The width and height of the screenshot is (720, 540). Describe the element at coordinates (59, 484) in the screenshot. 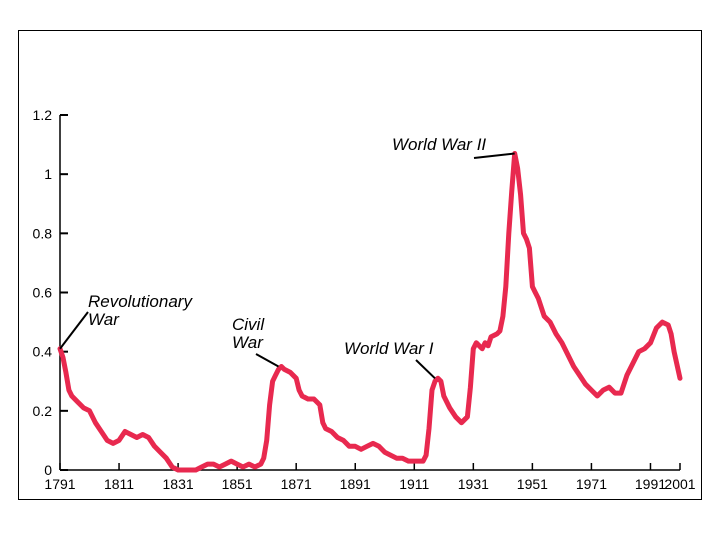

I see `x-tick-label: 1791` at that location.